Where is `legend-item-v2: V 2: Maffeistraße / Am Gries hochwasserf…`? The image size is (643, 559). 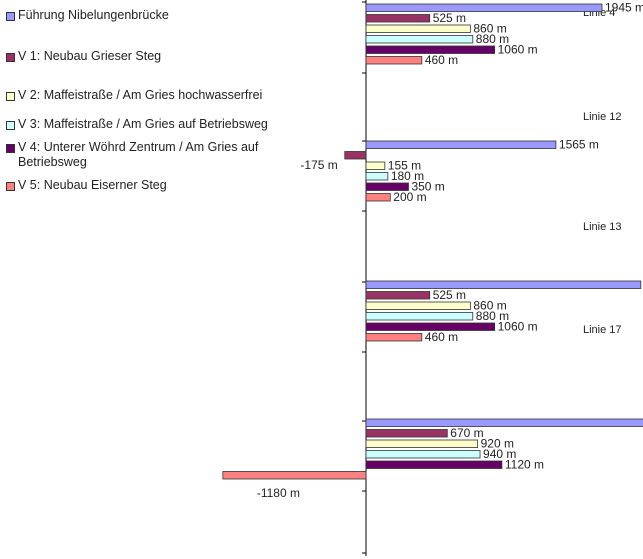 legend-item-v2: V 2: Maffeistraße / Am Gries hochwasserf… is located at coordinates (151, 95).